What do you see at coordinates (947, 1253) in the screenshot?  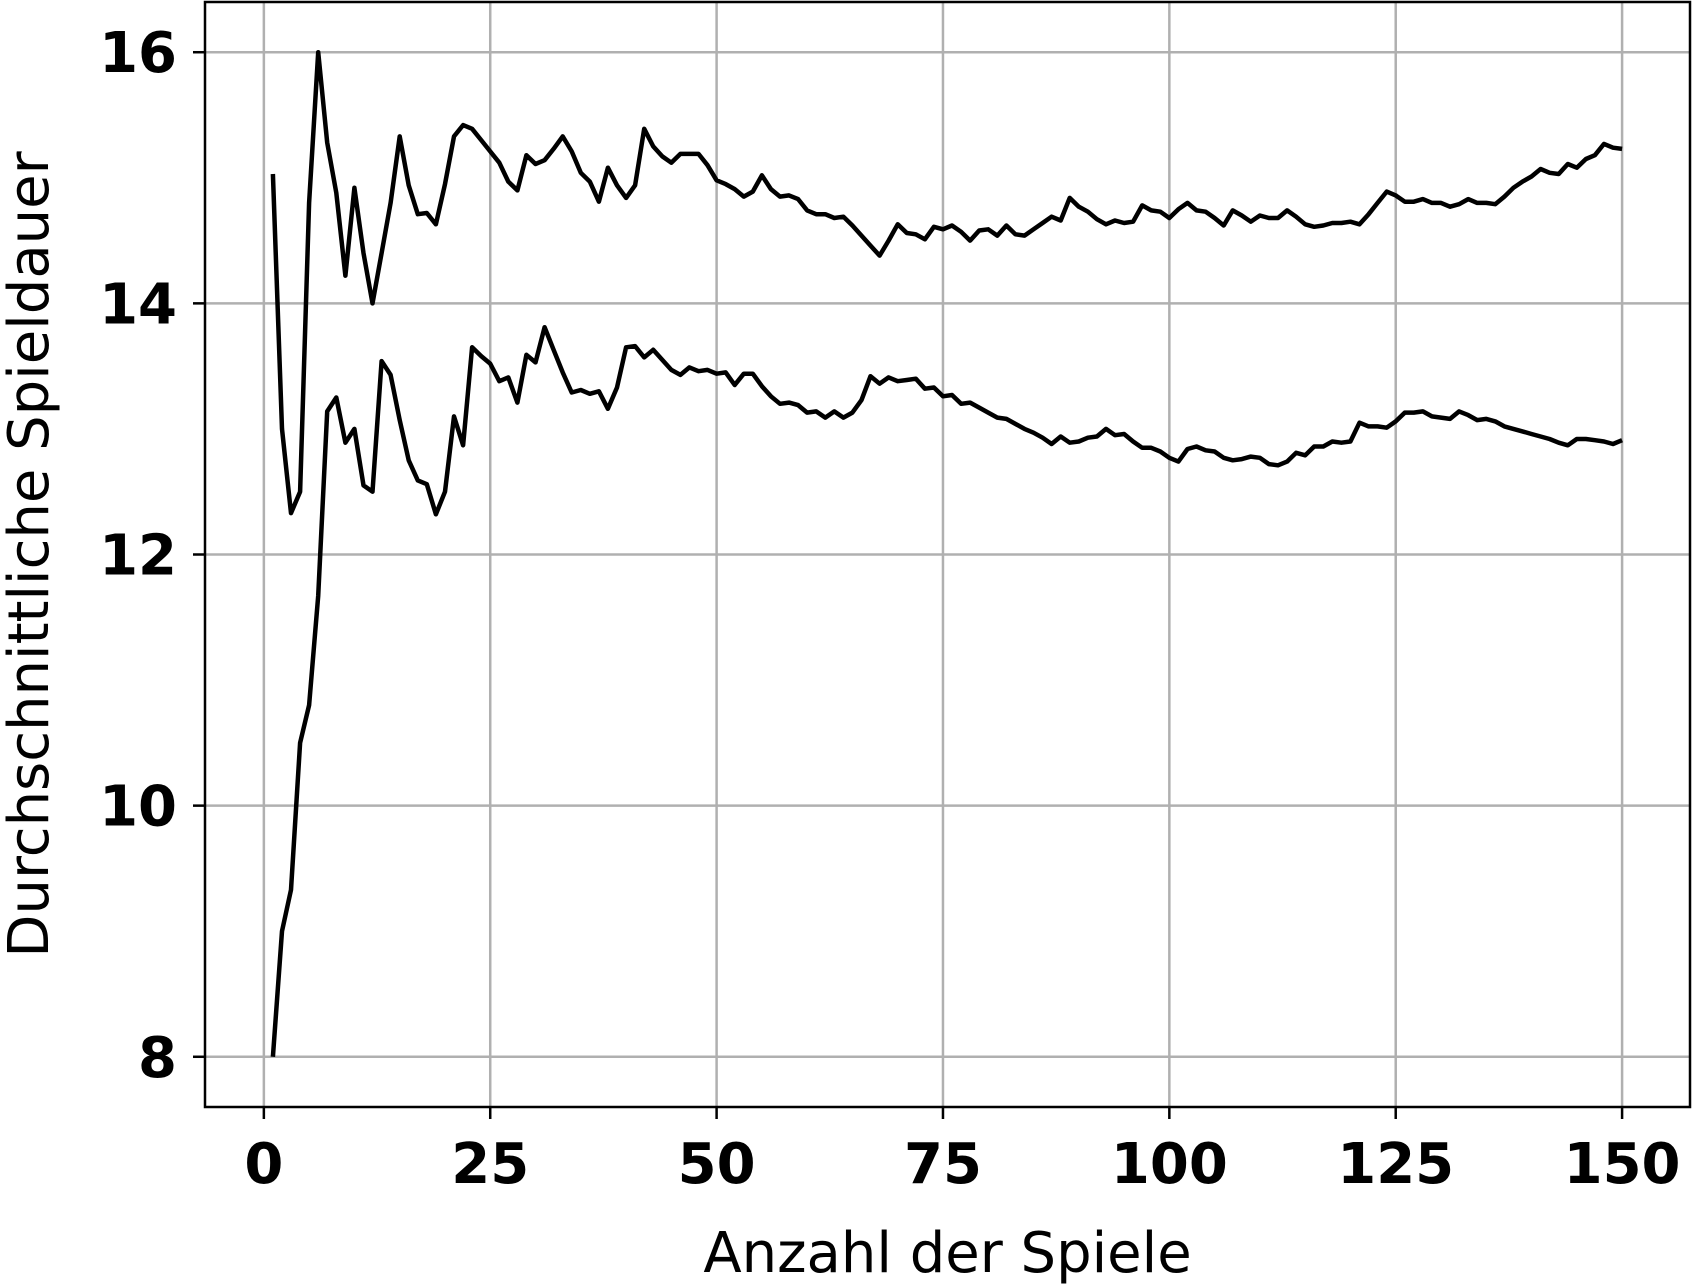 I see `x-axis-label: Anzahl der Spiele` at bounding box center [947, 1253].